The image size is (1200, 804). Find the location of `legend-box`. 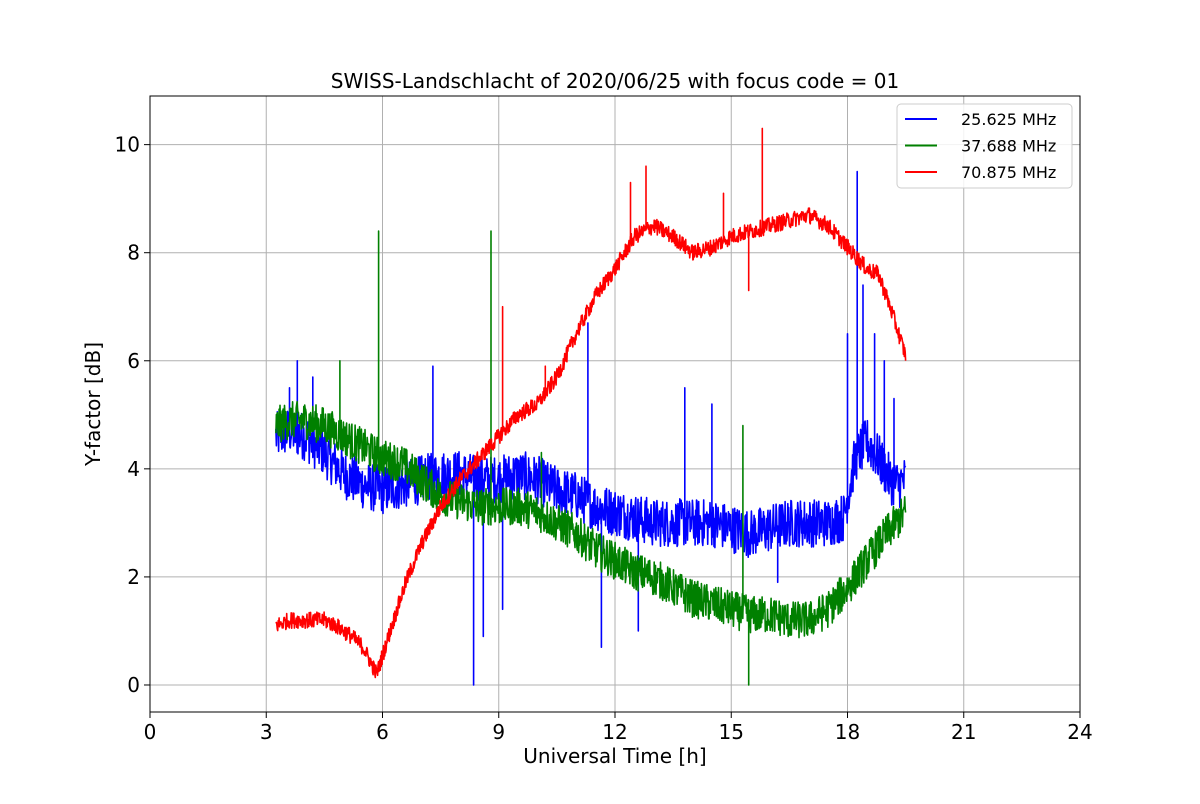

legend-box is located at coordinates (984, 146).